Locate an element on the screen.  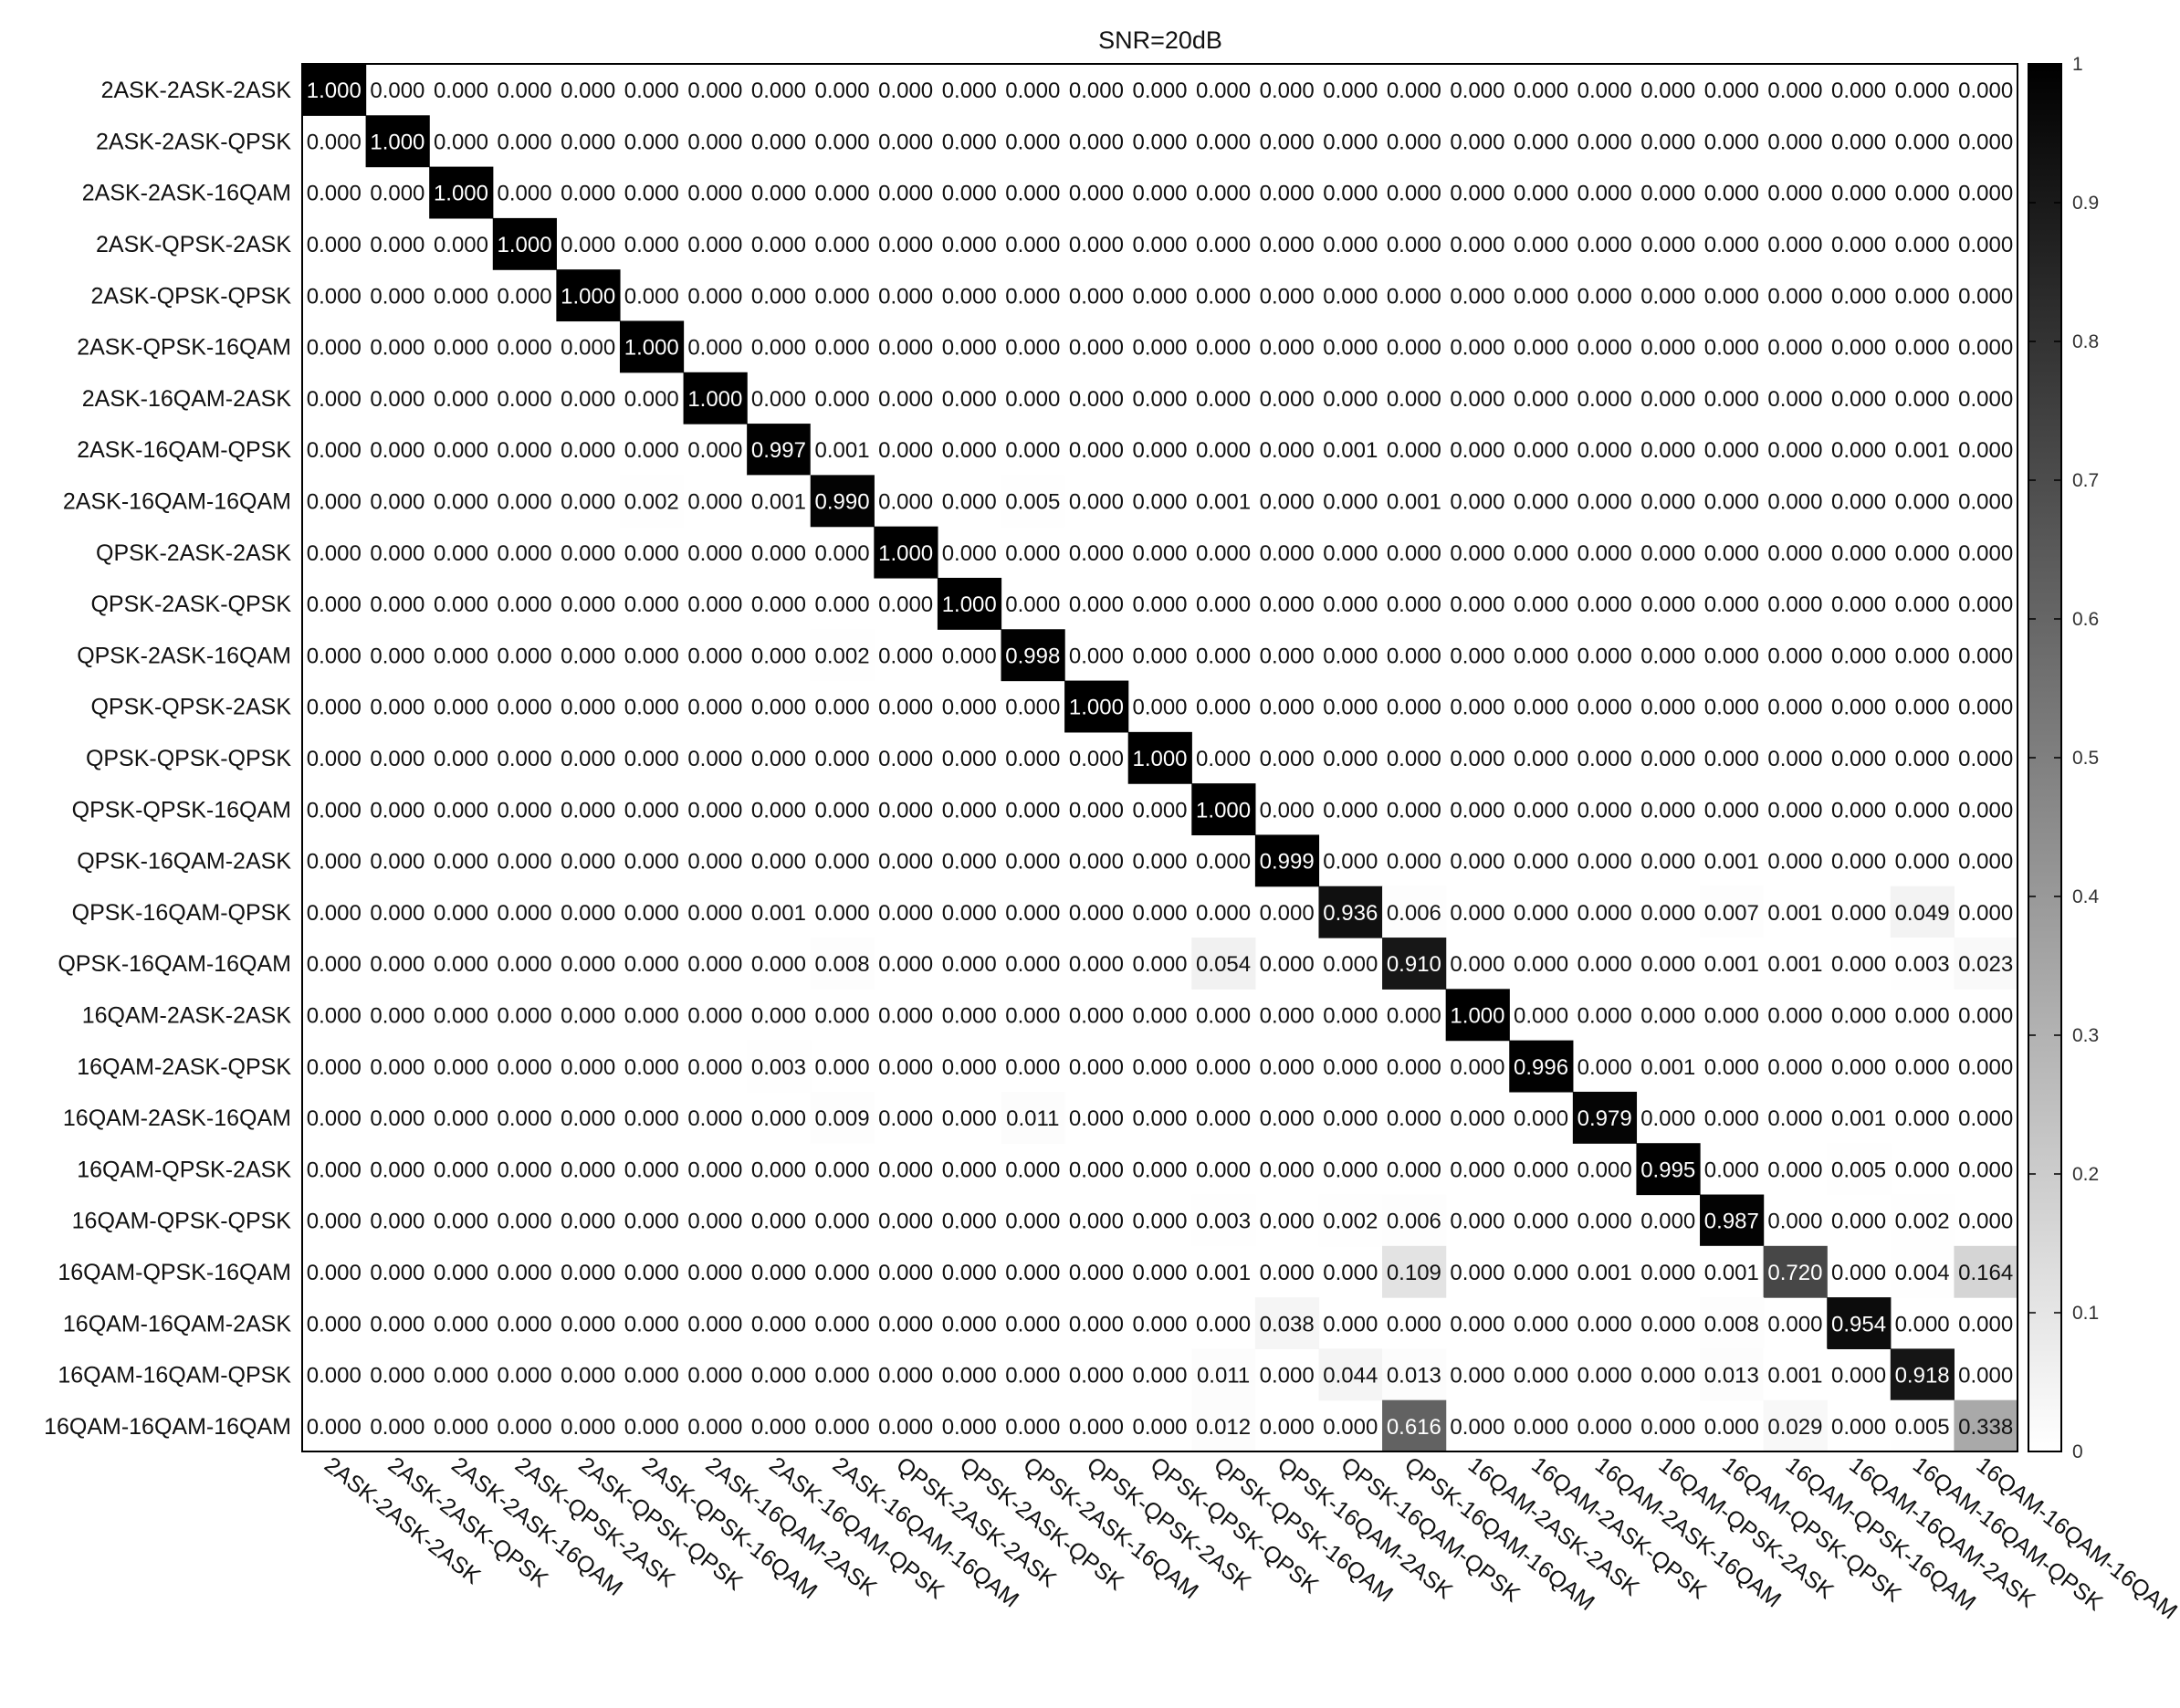
cell-value-label: 0.109 is located at coordinates (1414, 1273).